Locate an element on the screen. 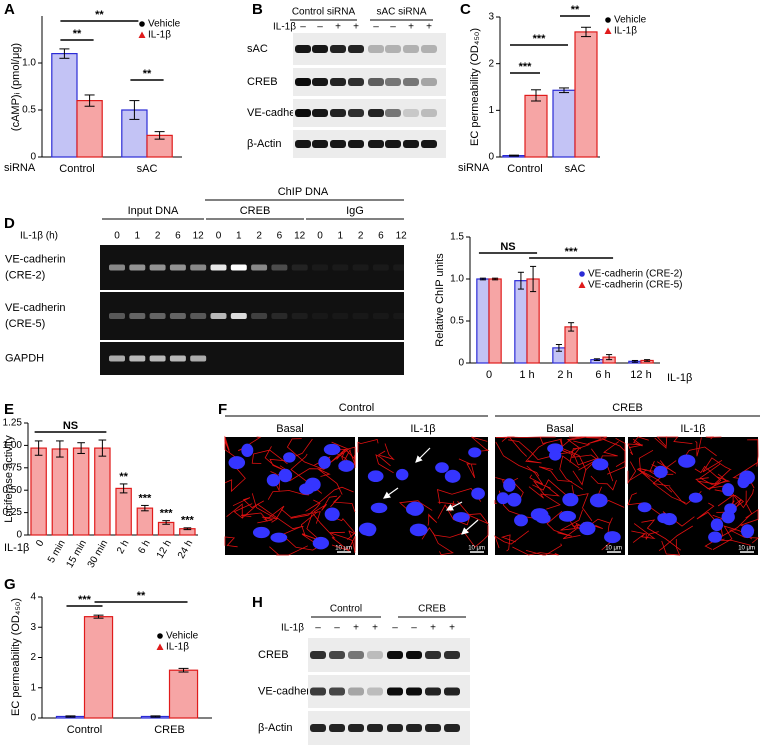  y-tick-label: 0 is located at coordinates (461, 363).